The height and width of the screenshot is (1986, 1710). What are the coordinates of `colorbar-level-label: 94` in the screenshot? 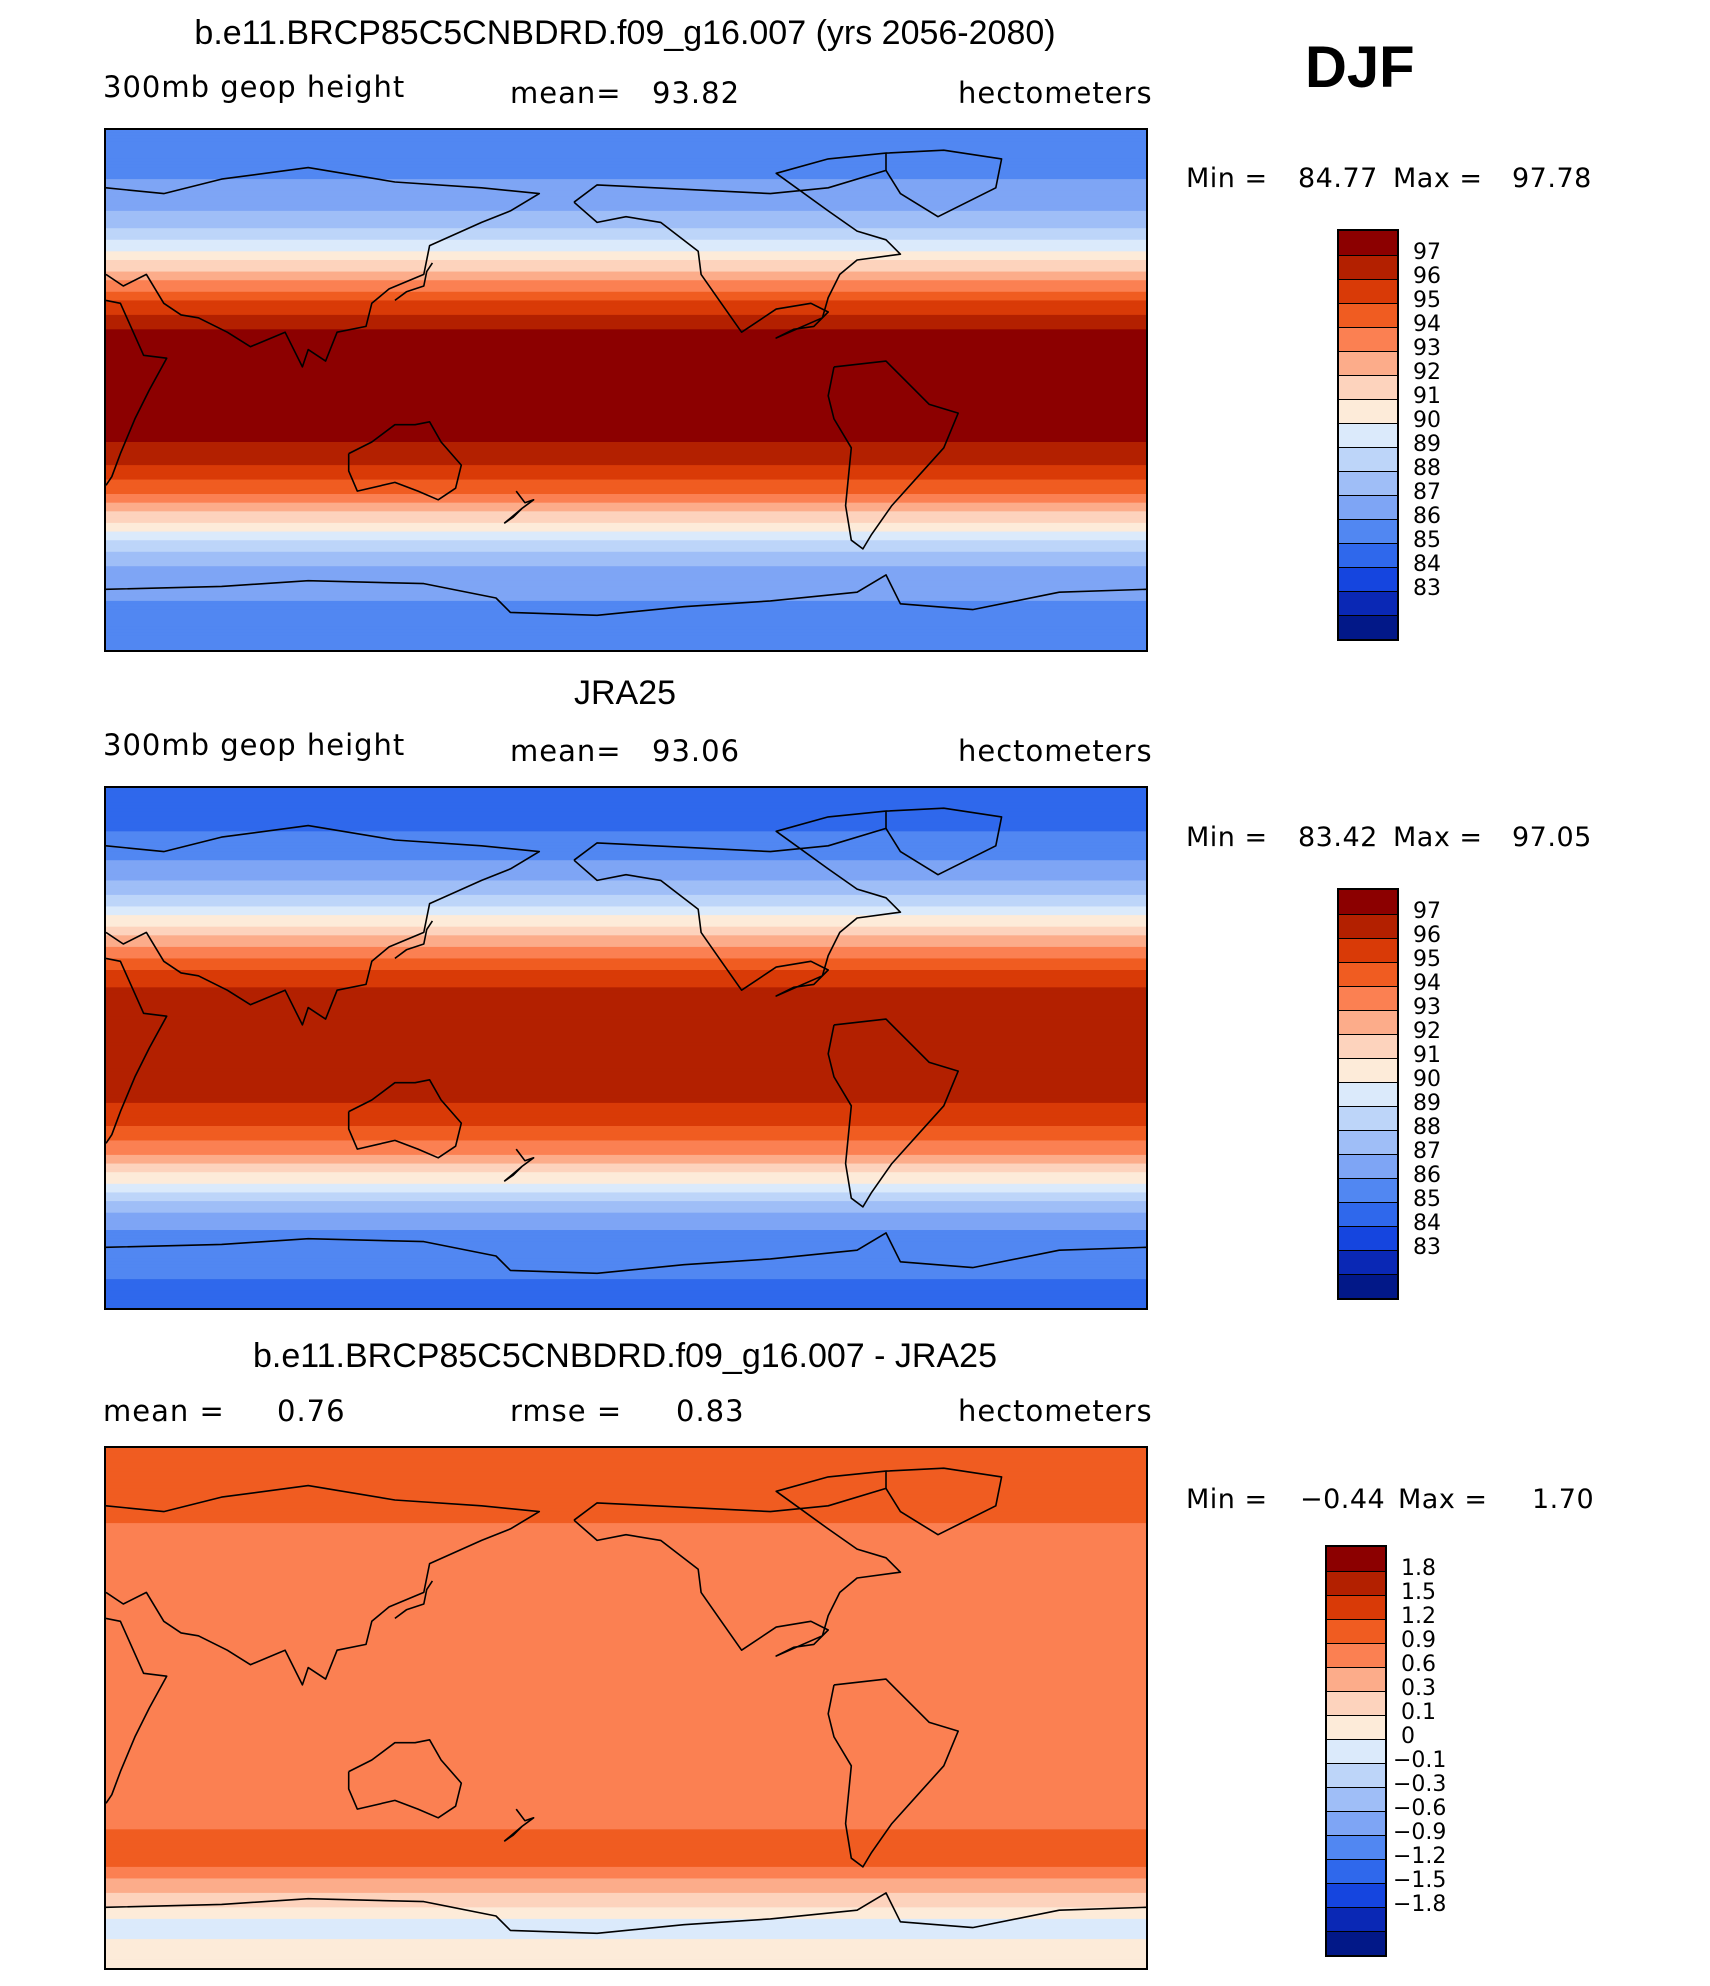 It's located at (1427, 324).